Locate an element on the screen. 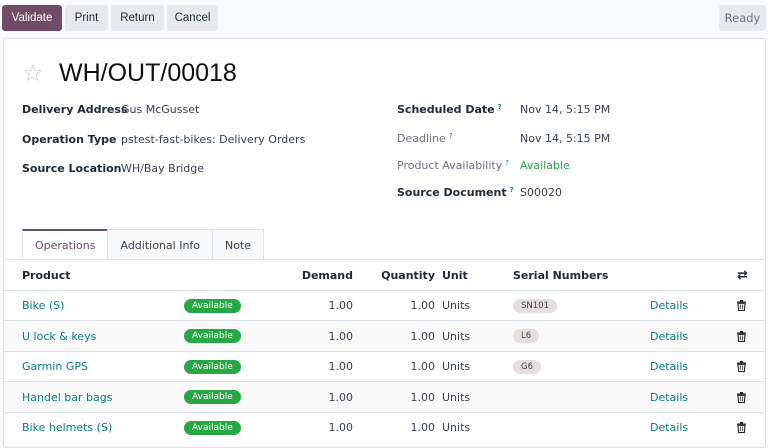 The image size is (768, 448). field-value: Available is located at coordinates (545, 165).